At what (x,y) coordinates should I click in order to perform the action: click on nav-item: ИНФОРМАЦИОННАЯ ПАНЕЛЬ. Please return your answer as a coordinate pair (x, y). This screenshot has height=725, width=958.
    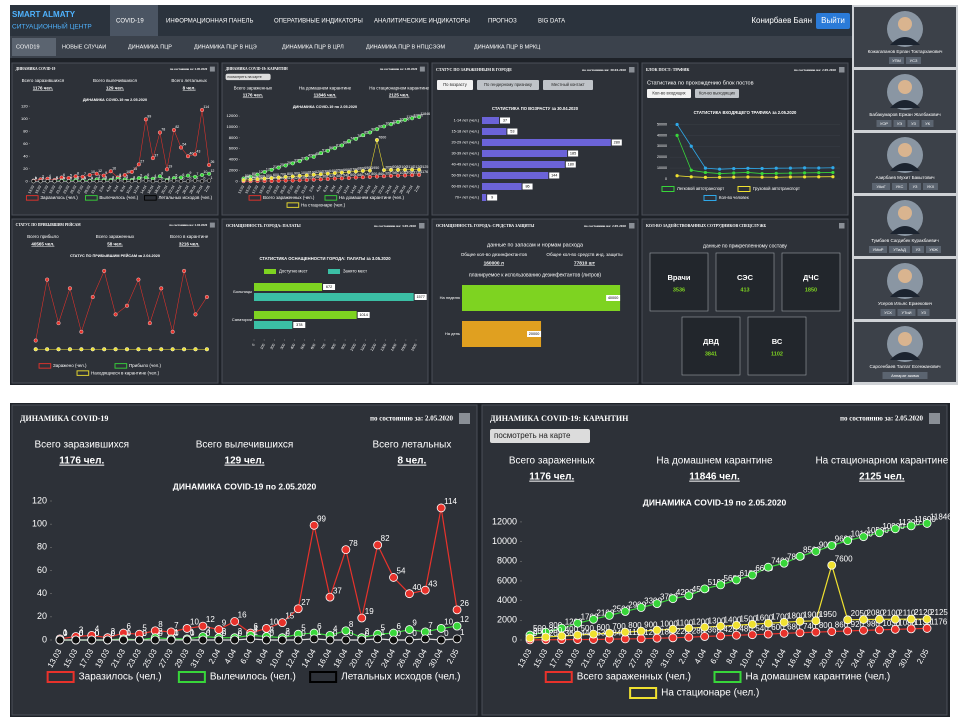
    Looking at the image, I should click on (209, 22).